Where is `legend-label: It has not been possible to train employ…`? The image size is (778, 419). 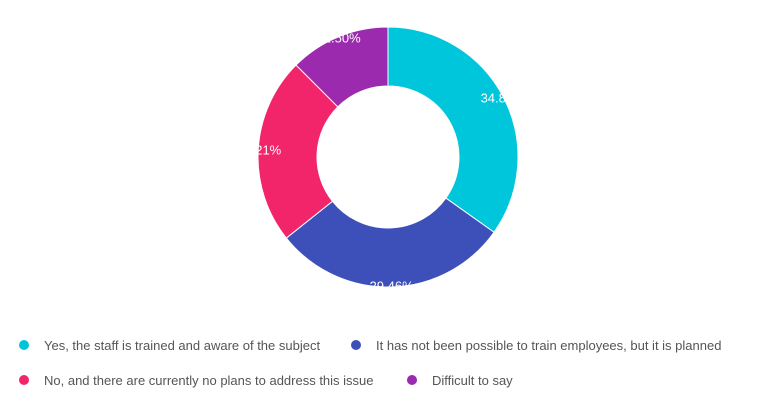 legend-label: It has not been possible to train employ… is located at coordinates (549, 345).